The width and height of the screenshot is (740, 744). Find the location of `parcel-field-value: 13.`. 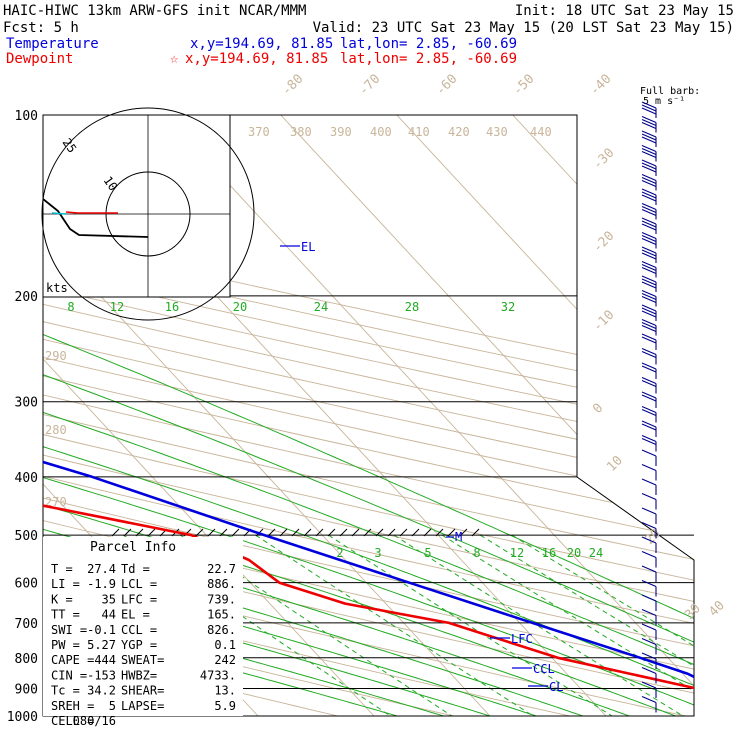

parcel-field-value: 13. is located at coordinates (225, 691).